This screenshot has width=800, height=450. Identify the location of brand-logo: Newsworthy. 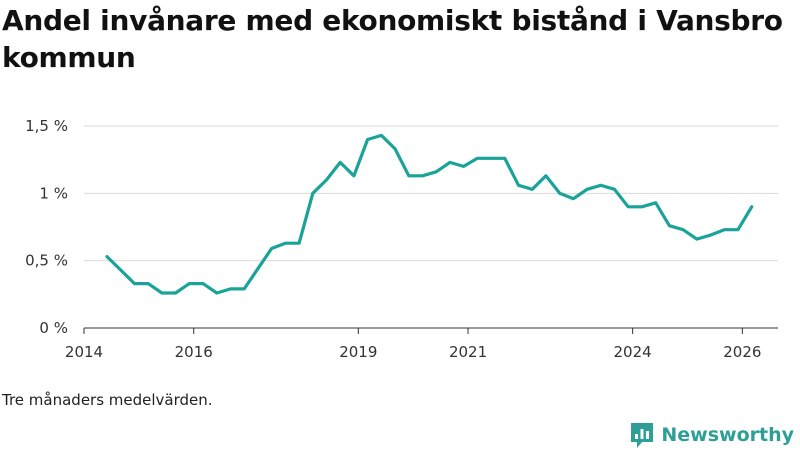
(711, 435).